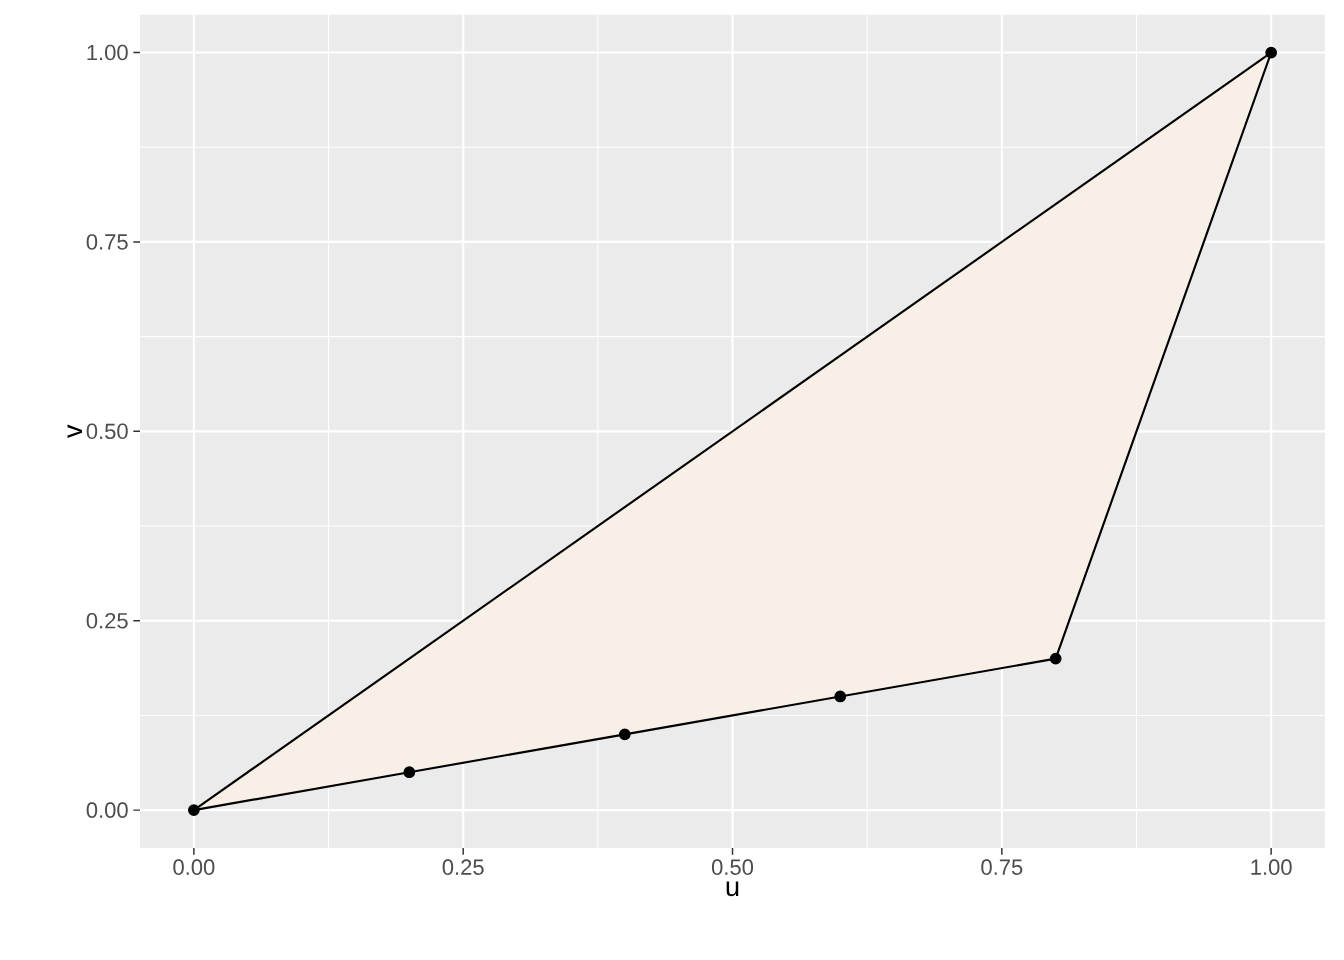 This screenshot has width=1344, height=960. Describe the element at coordinates (732, 867) in the screenshot. I see `x-tick-label: 0.50` at that location.